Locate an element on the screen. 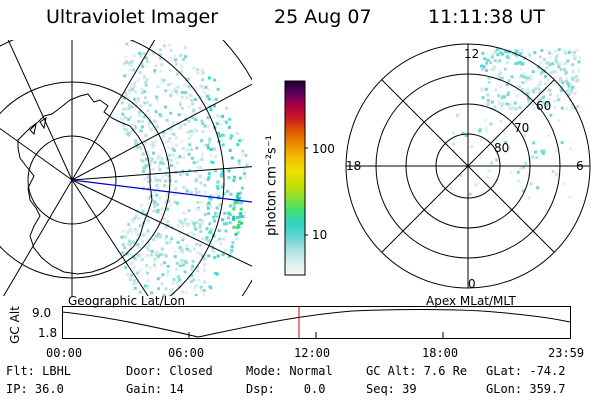 The width and height of the screenshot is (600, 400). status-gc-alt: GC Alt: 7.6 Re is located at coordinates (417, 371).